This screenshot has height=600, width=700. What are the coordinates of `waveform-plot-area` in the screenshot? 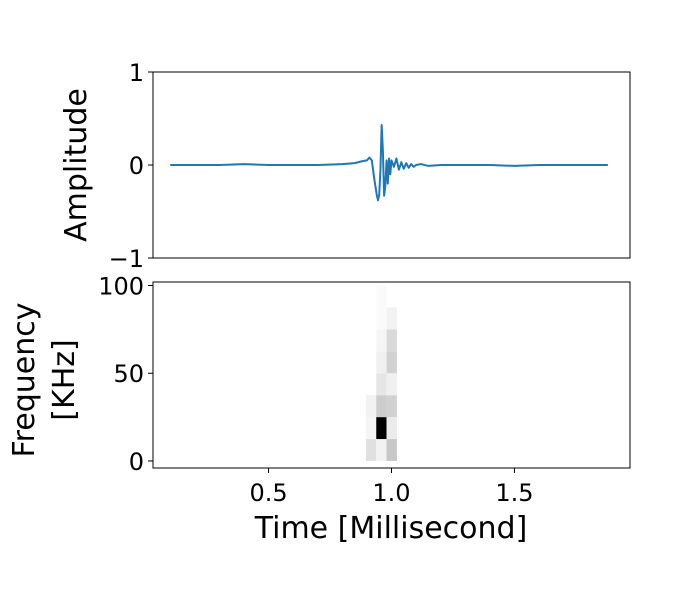 It's located at (389, 163).